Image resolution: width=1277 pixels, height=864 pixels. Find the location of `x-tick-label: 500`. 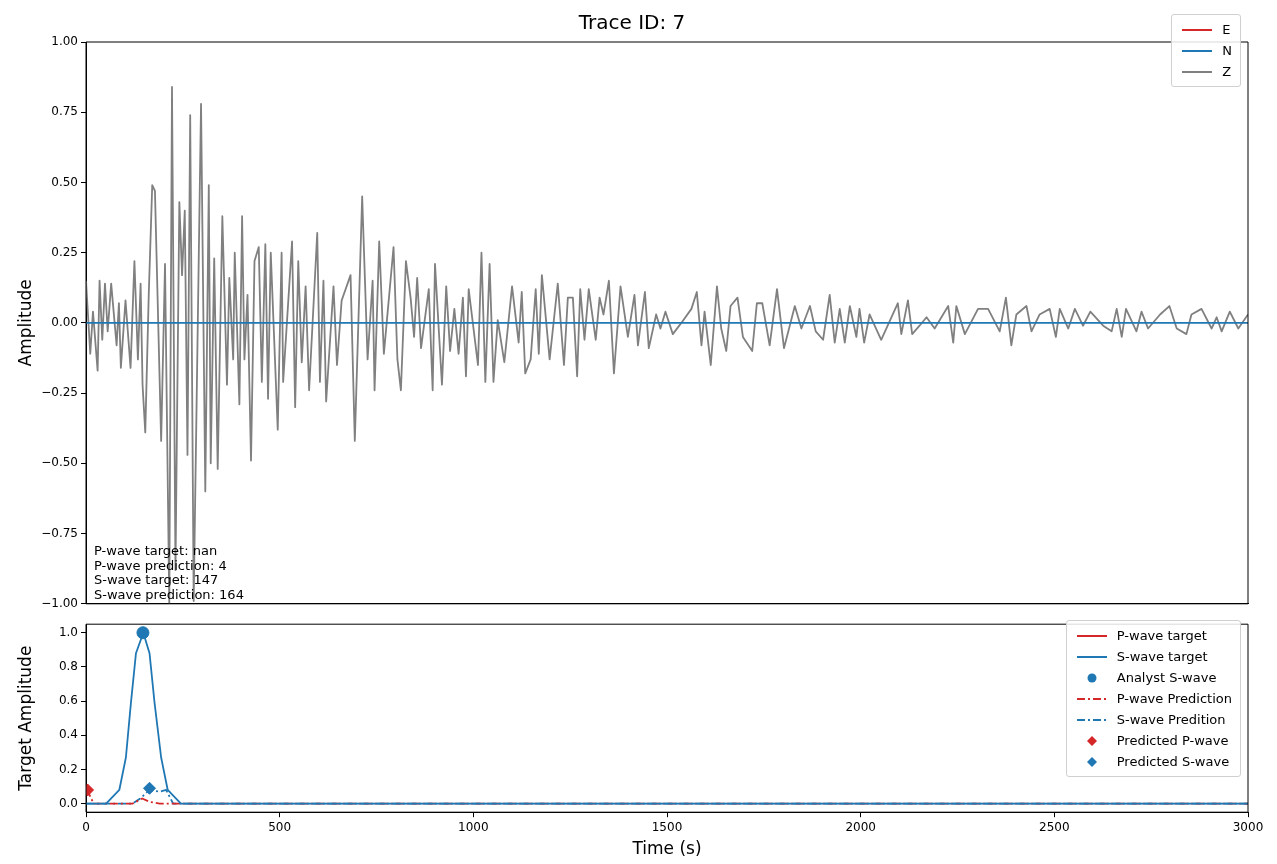

x-tick-label: 500 is located at coordinates (280, 826).